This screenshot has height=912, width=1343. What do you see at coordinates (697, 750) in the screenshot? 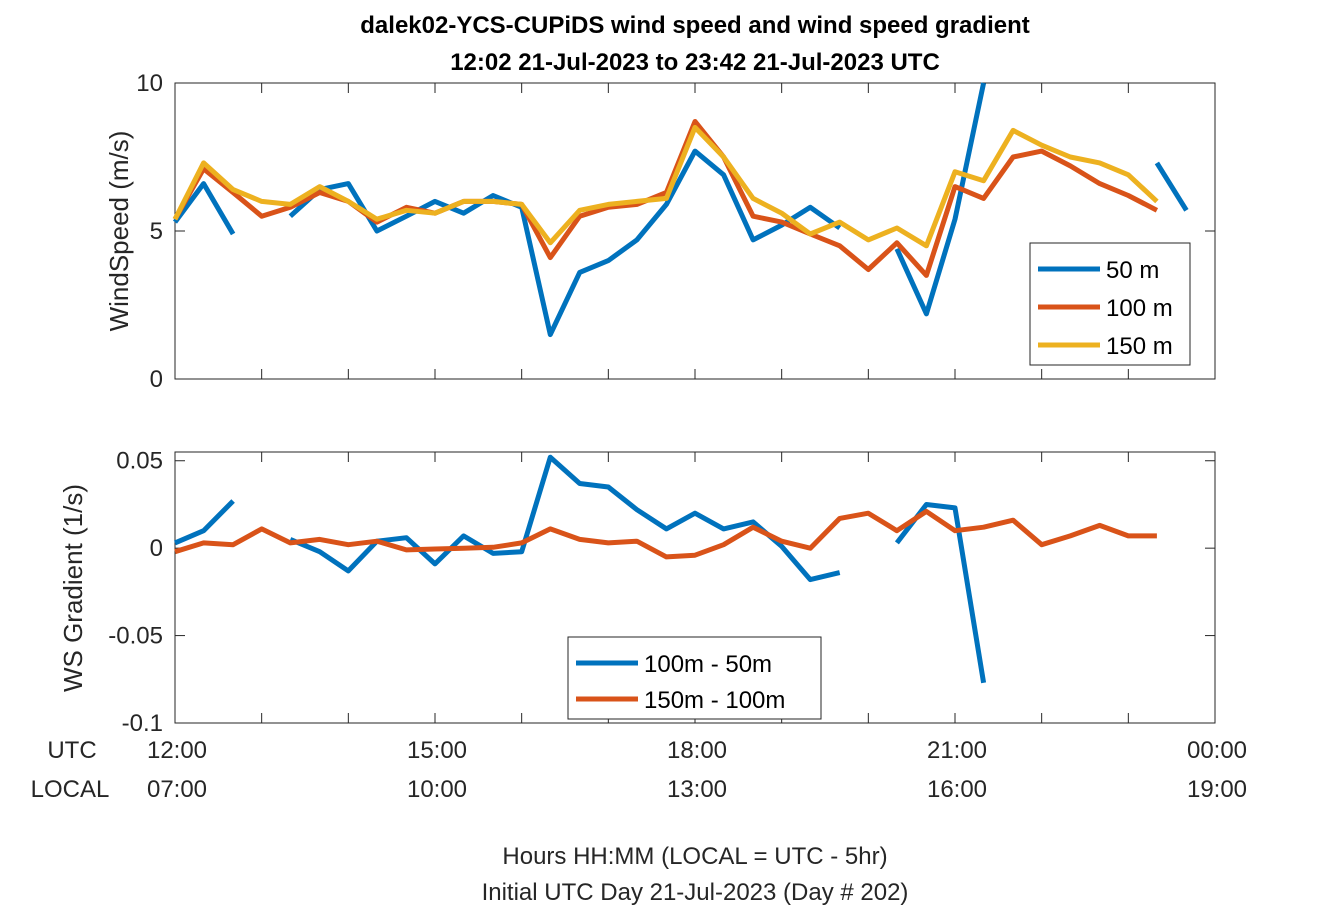
I see `x-tick-label-utc: 18:00` at bounding box center [697, 750].